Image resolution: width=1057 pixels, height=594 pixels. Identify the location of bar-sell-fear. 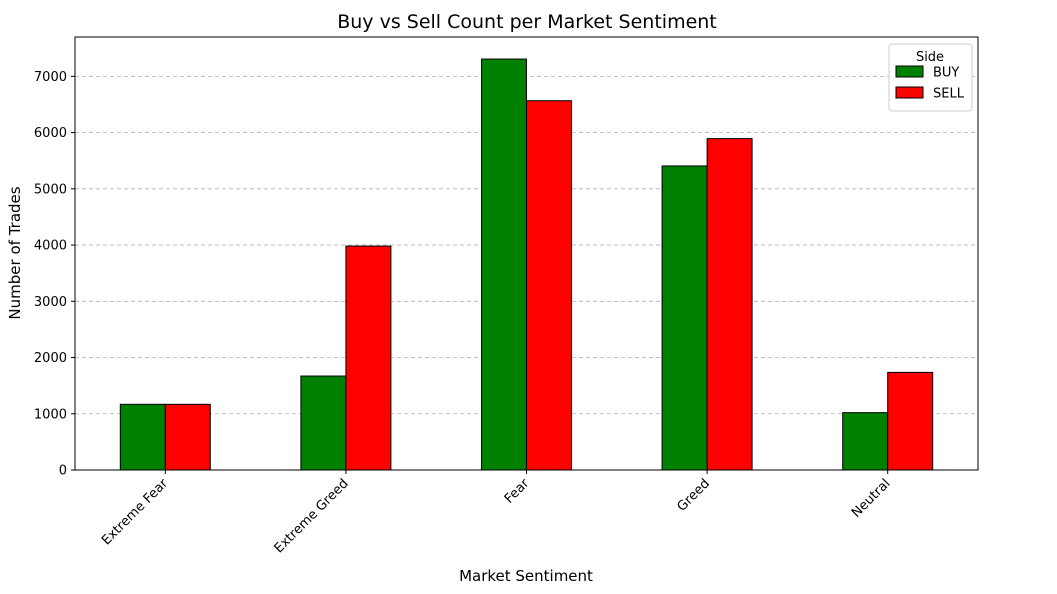
(549, 285).